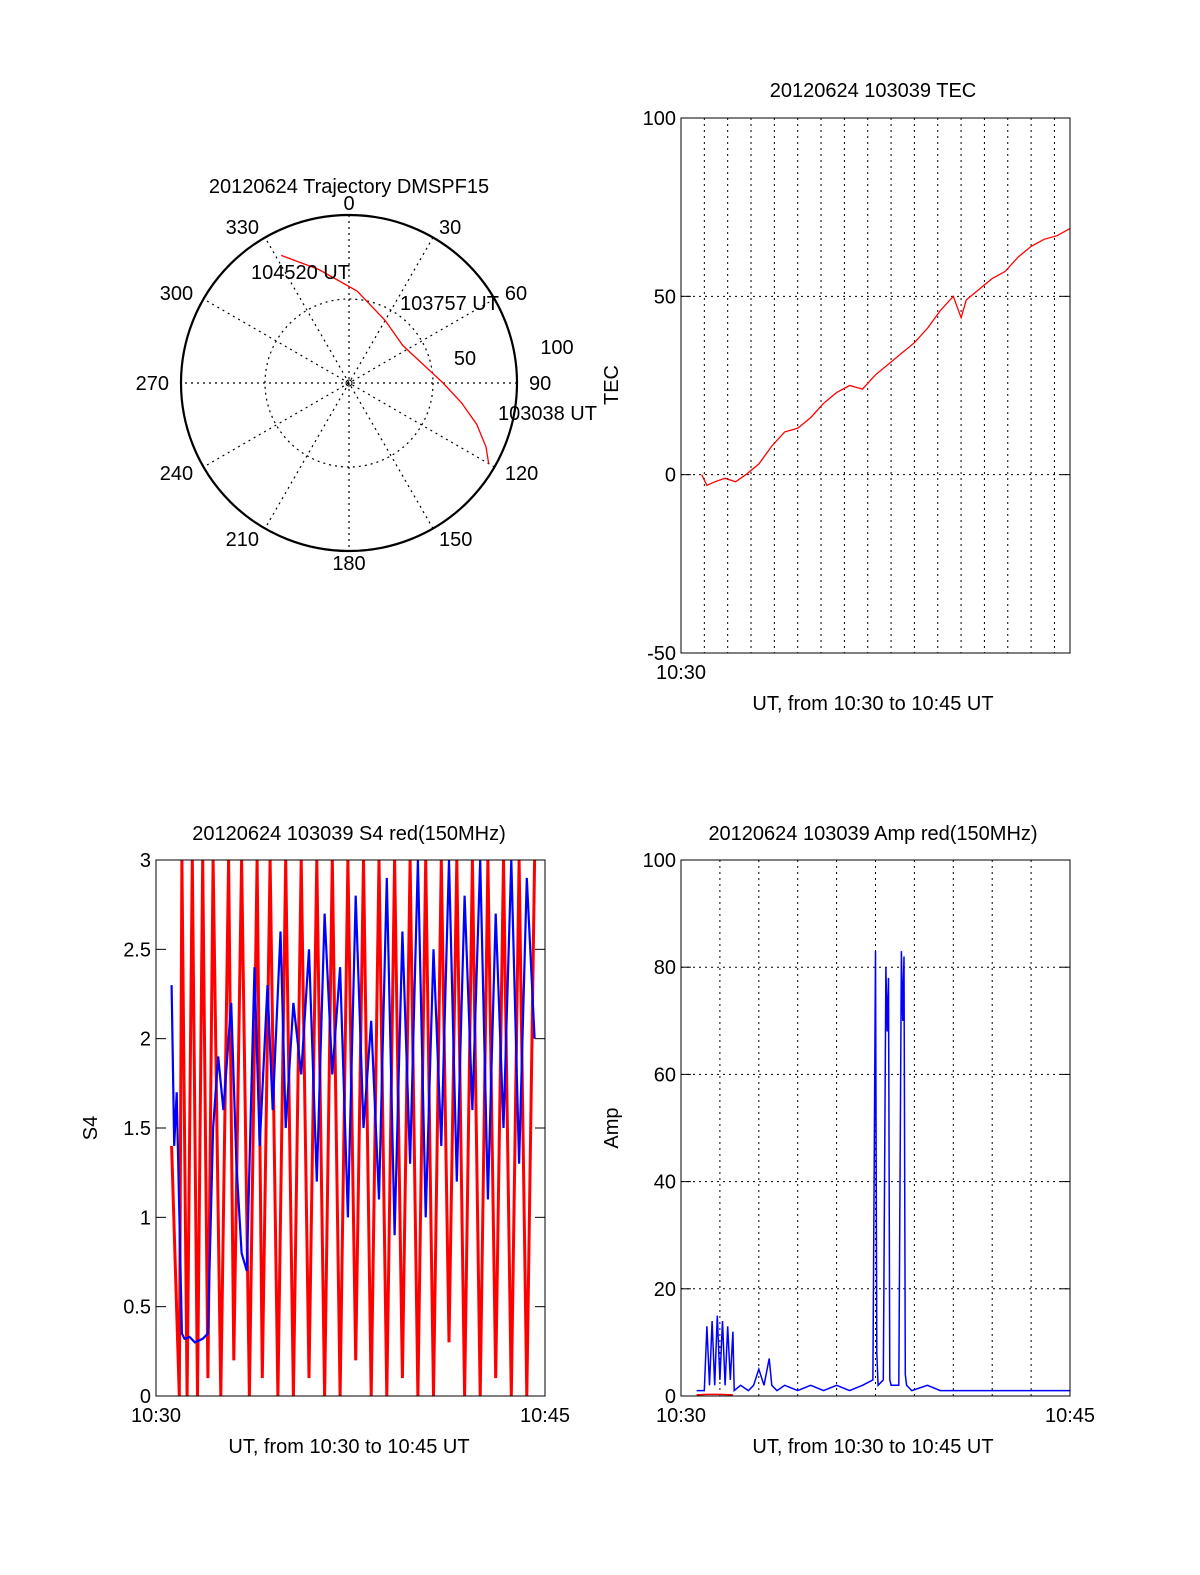 Image resolution: width=1200 pixels, height=1575 pixels. What do you see at coordinates (659, 119) in the screenshot?
I see `tec-ytick-label-100: 100` at bounding box center [659, 119].